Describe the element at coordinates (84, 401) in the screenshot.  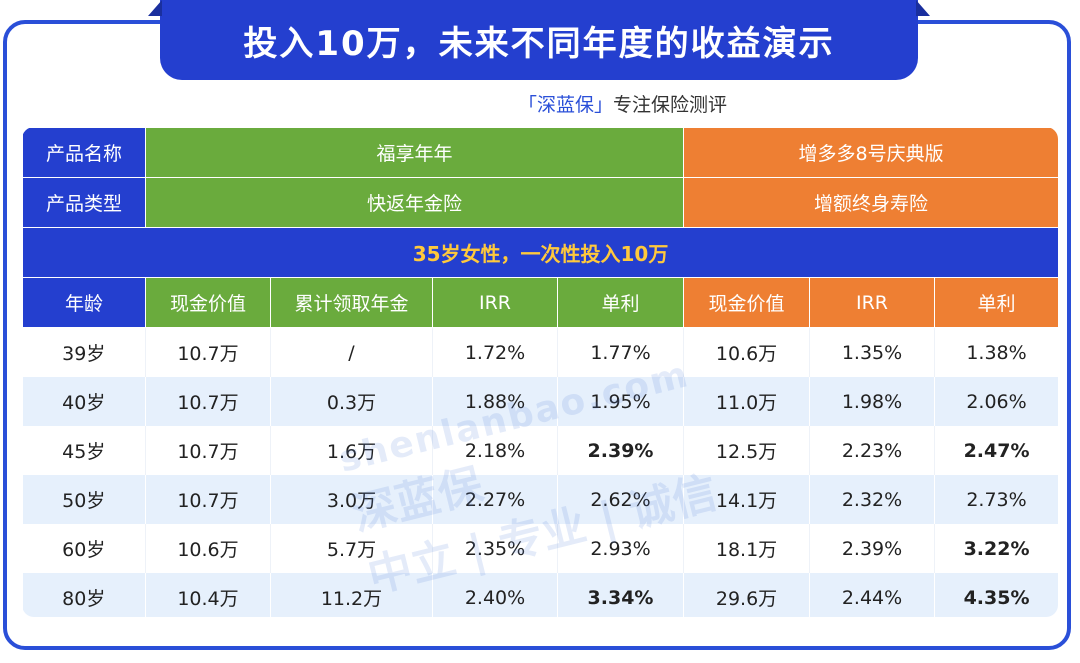
I see `cell-age: 40岁` at that location.